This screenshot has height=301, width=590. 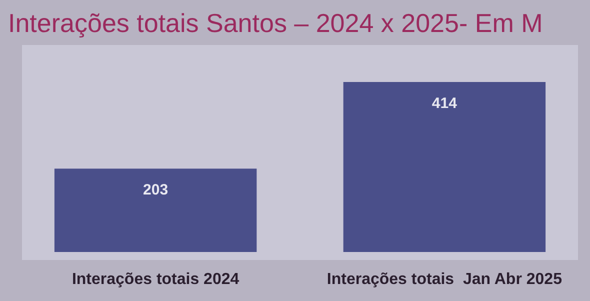 What do you see at coordinates (444, 279) in the screenshot?
I see `x-tick-label: Interações totais Jan Abr 2025` at bounding box center [444, 279].